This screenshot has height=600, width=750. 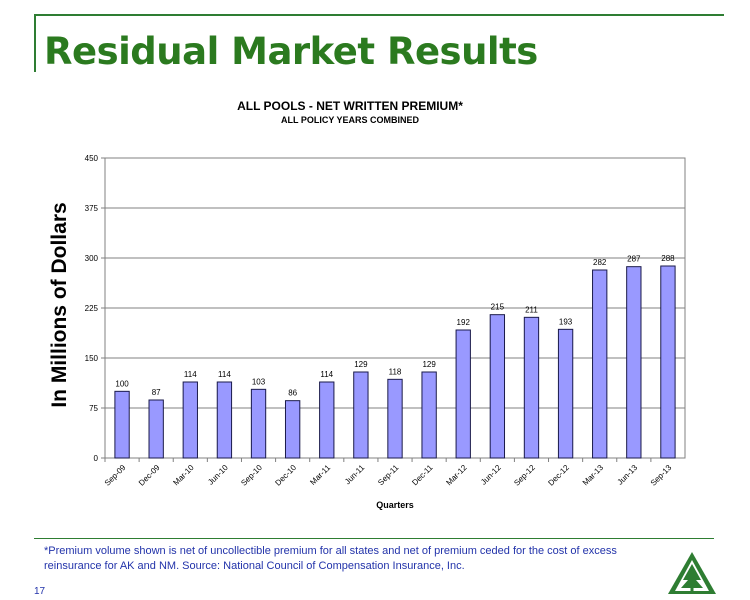 I want to click on x-tick-label: Dec-10, so click(x=285, y=475).